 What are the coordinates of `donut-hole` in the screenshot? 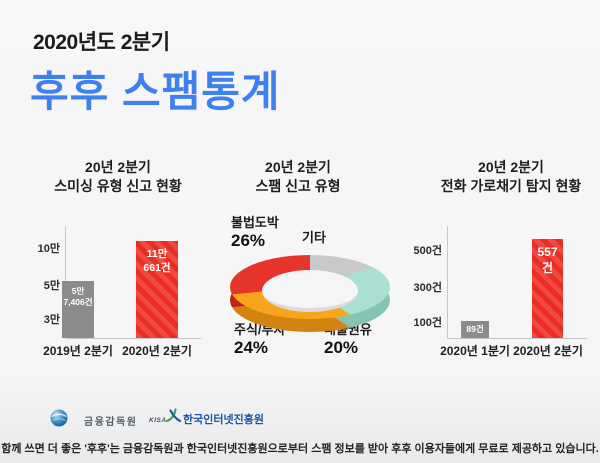 It's located at (310, 291).